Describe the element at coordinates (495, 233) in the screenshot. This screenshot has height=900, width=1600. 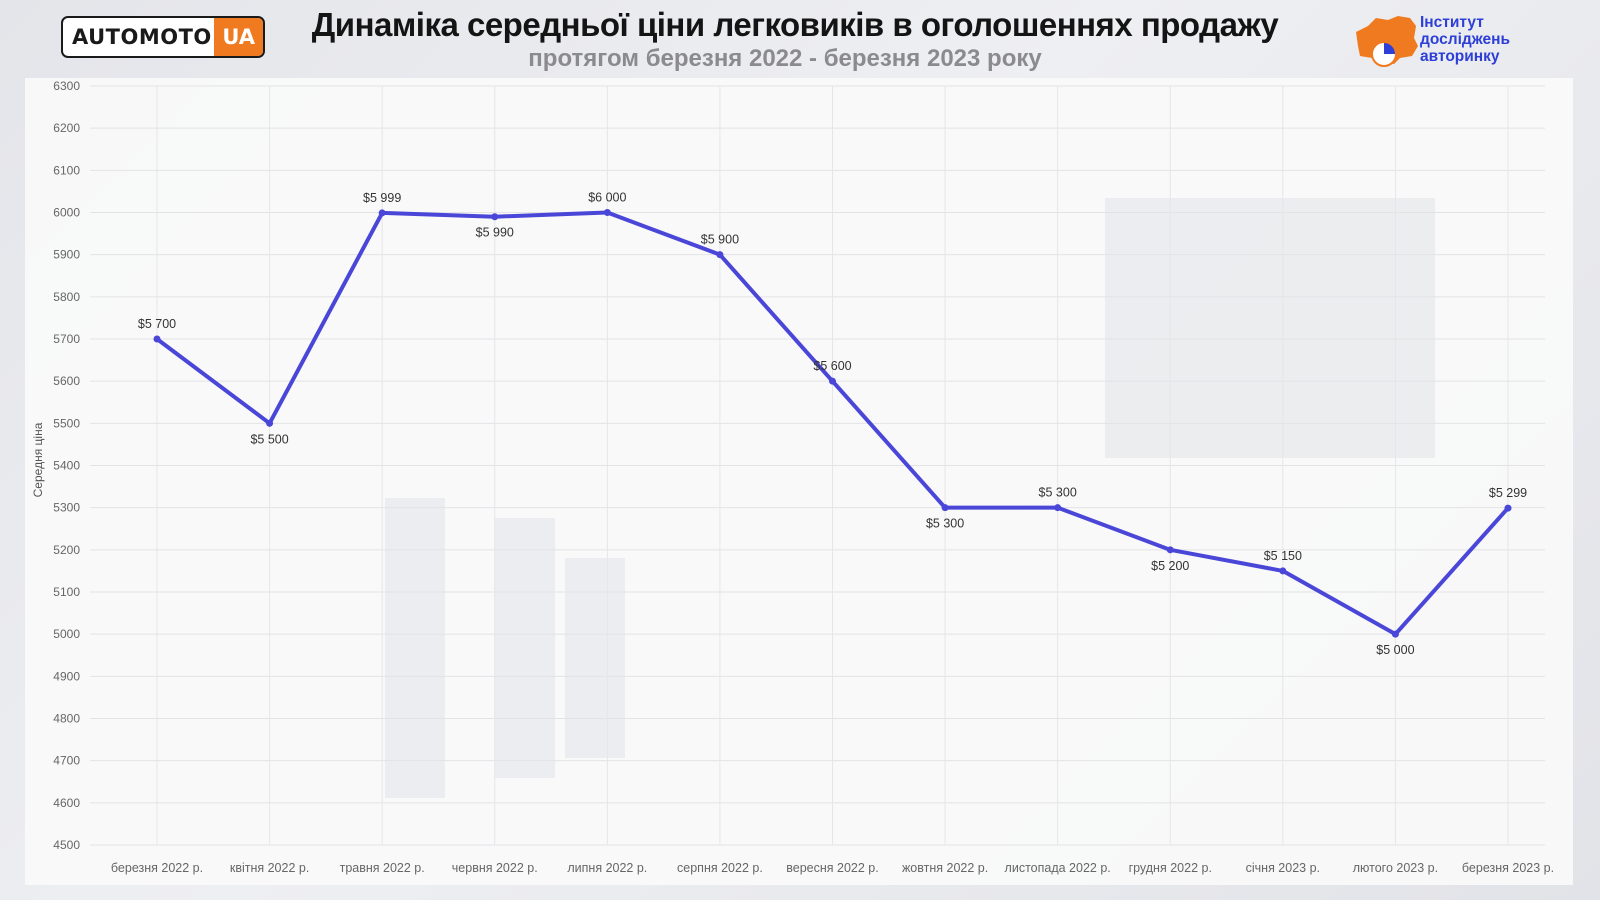
I see `data-label: $5 990` at that location.